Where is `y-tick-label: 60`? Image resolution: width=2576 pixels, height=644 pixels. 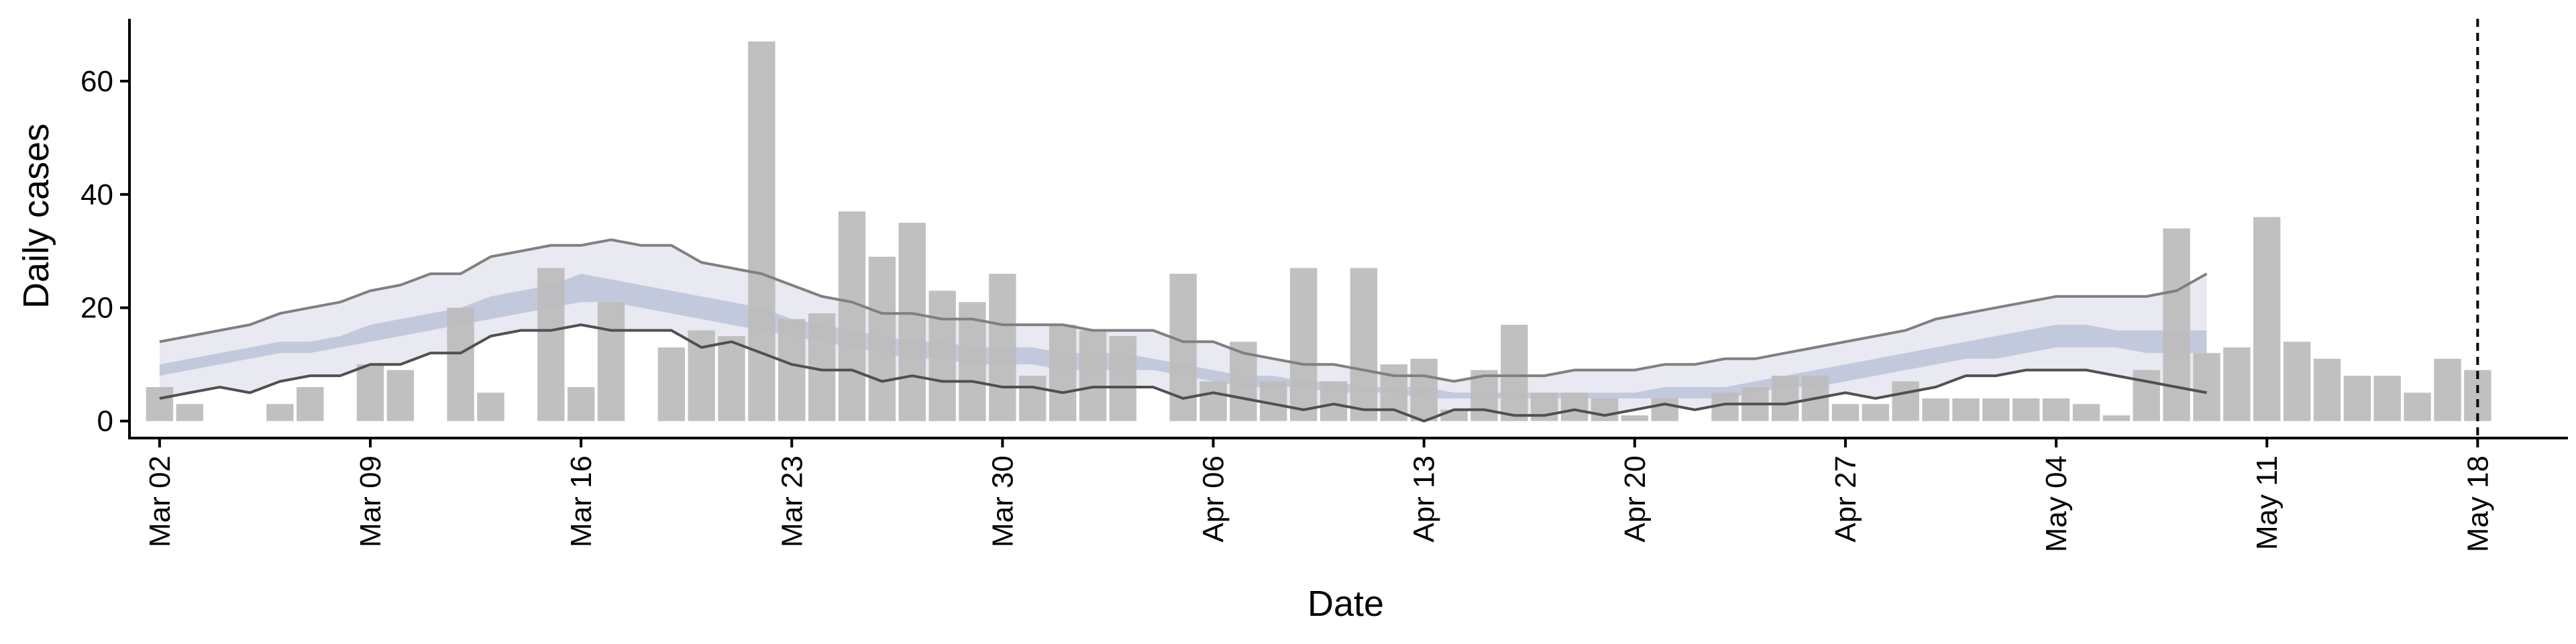 y-tick-label: 60 is located at coordinates (96, 81).